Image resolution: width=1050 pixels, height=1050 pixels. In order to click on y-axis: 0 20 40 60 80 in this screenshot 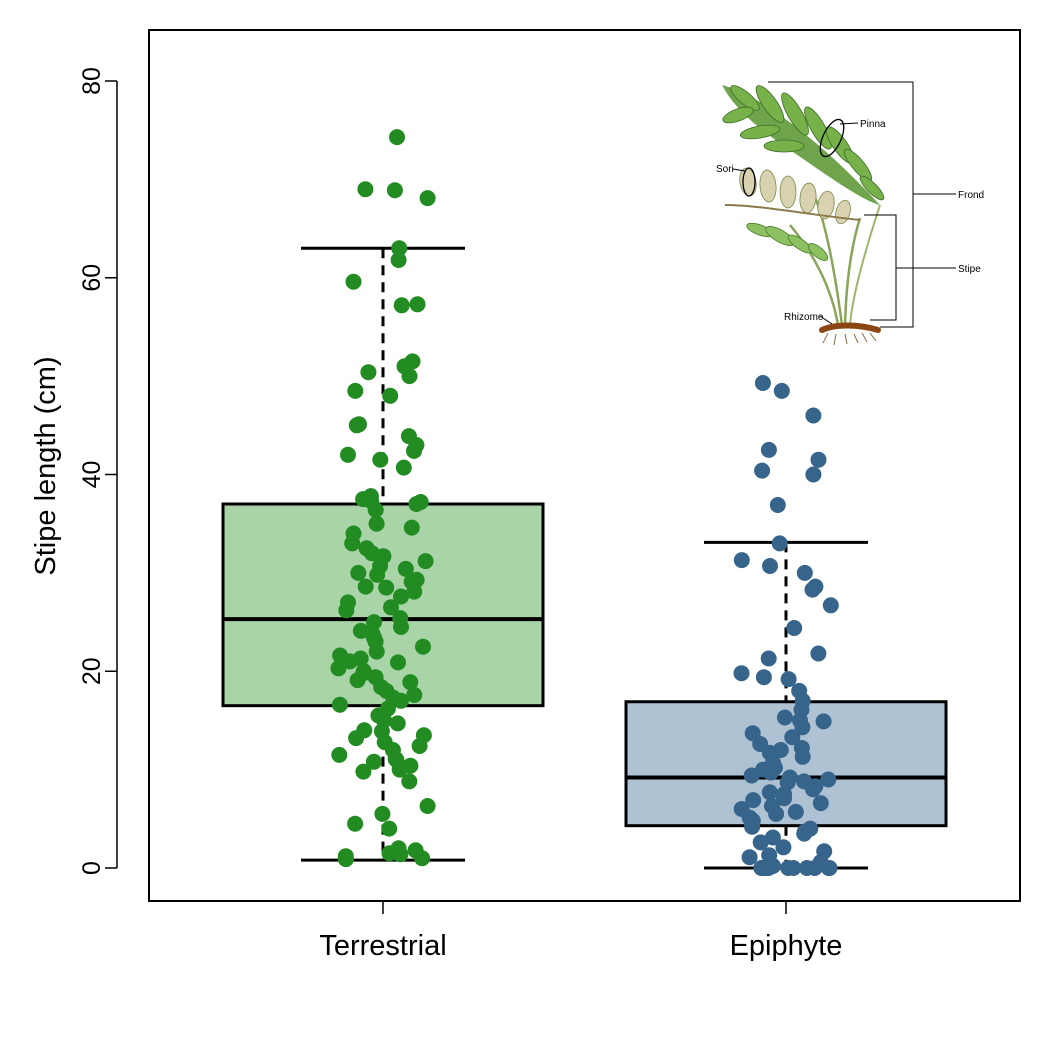, I will do `click(98, 471)`.